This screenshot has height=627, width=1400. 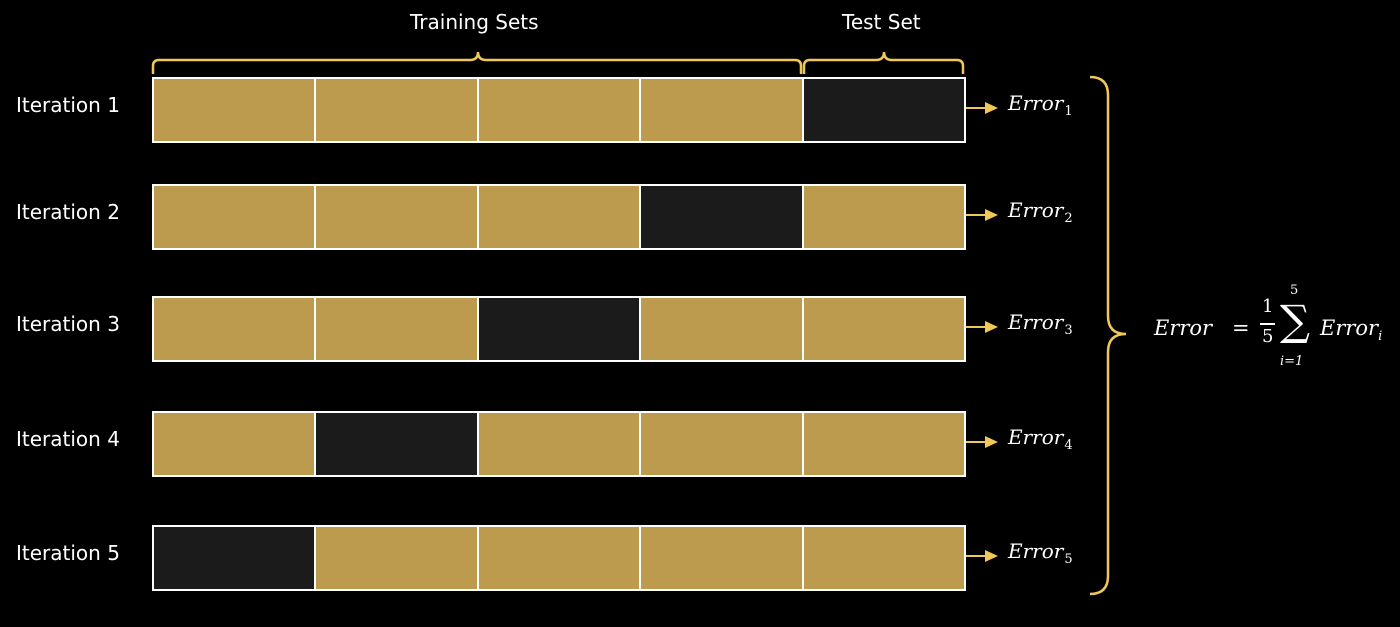 What do you see at coordinates (1294, 290) in the screenshot?
I see `sum-upper-limit: 5` at bounding box center [1294, 290].